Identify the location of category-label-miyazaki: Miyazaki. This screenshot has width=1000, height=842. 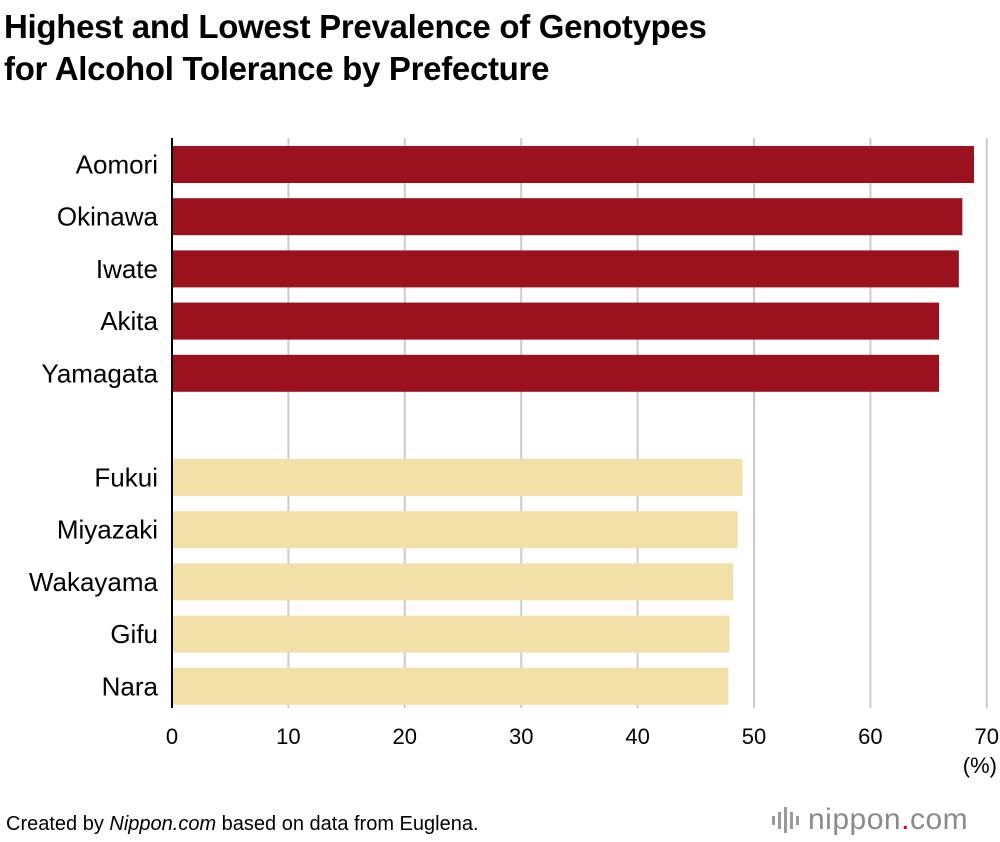
(107, 530).